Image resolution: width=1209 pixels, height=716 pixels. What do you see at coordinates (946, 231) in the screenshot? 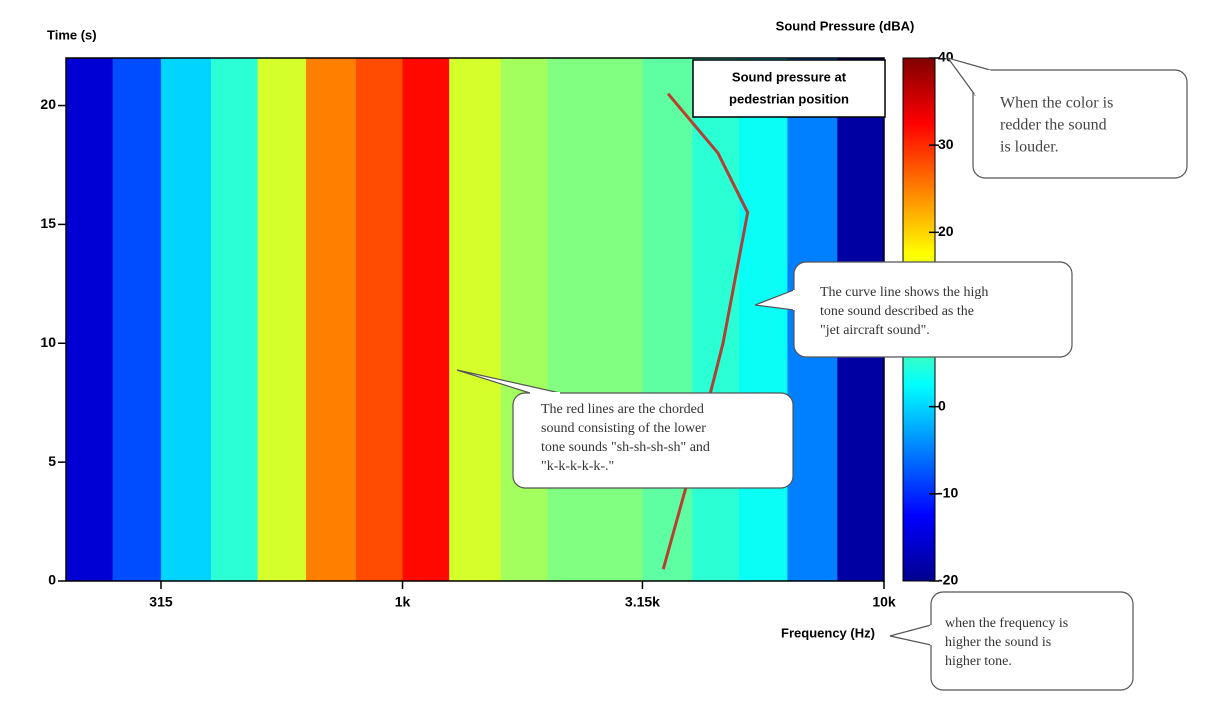
I see `colorbar-tick-label: 20` at bounding box center [946, 231].